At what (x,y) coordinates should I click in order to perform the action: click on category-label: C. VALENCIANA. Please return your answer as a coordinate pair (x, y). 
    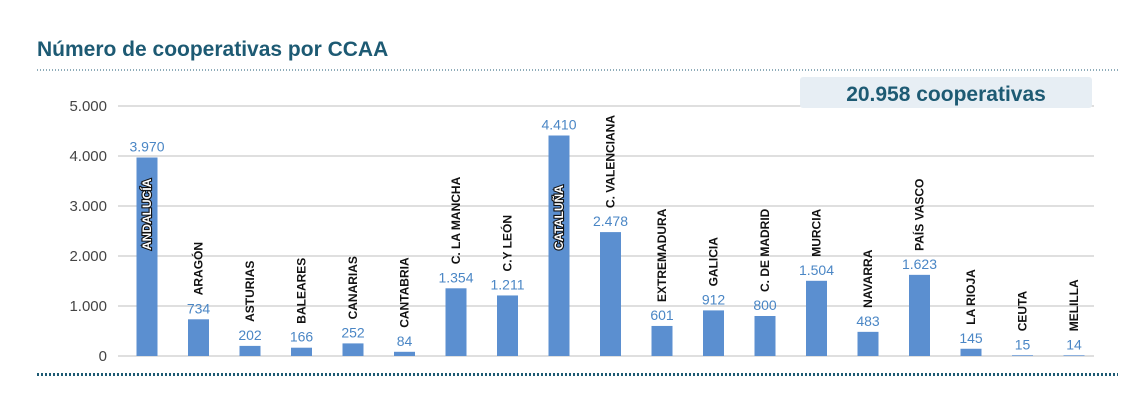
    Looking at the image, I should click on (611, 161).